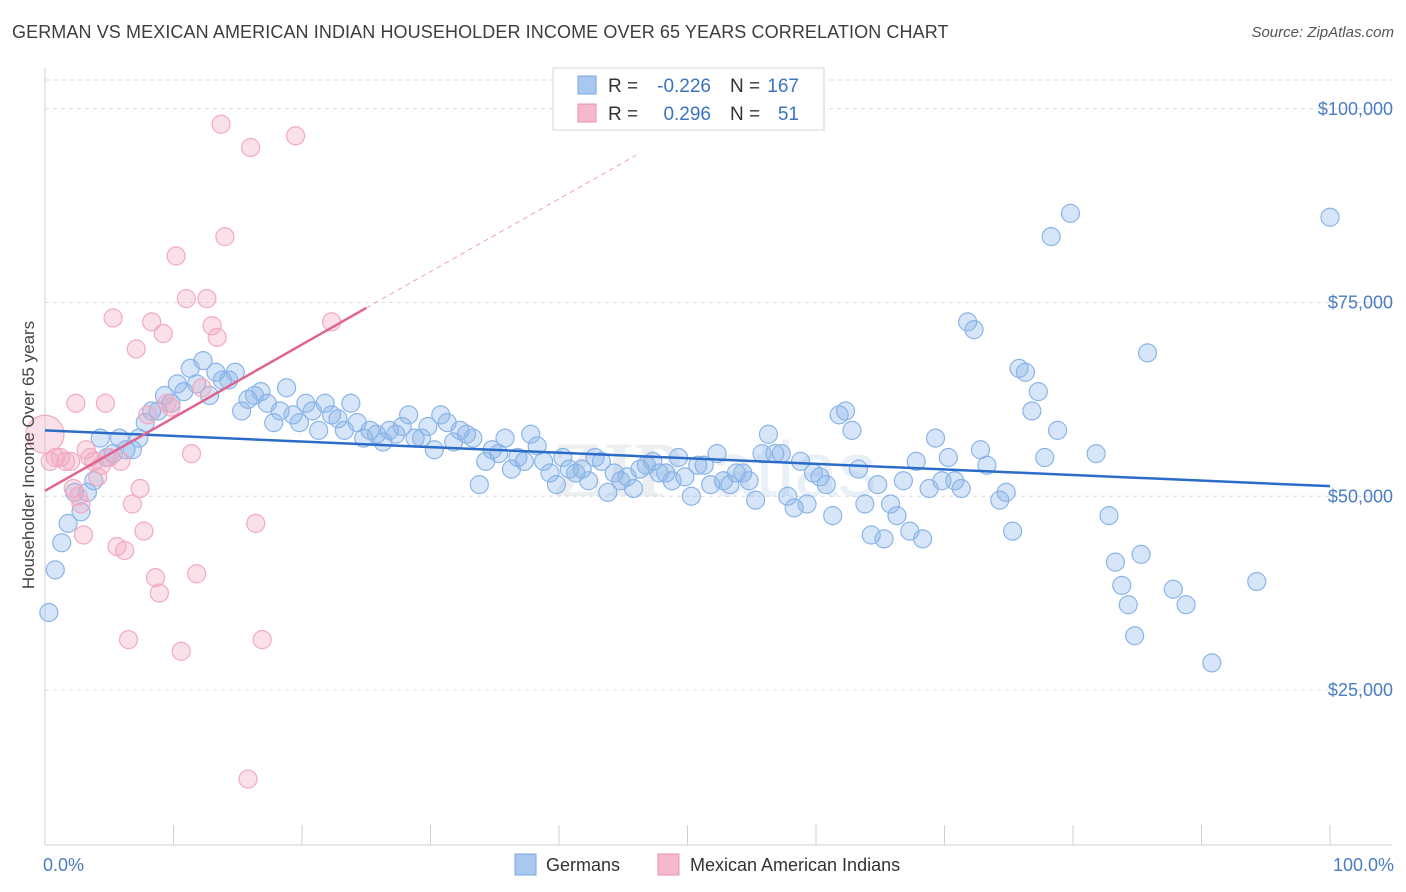  Describe the element at coordinates (707, 864) in the screenshot. I see `legend-bottom: Germans Mexican American Indians` at that location.